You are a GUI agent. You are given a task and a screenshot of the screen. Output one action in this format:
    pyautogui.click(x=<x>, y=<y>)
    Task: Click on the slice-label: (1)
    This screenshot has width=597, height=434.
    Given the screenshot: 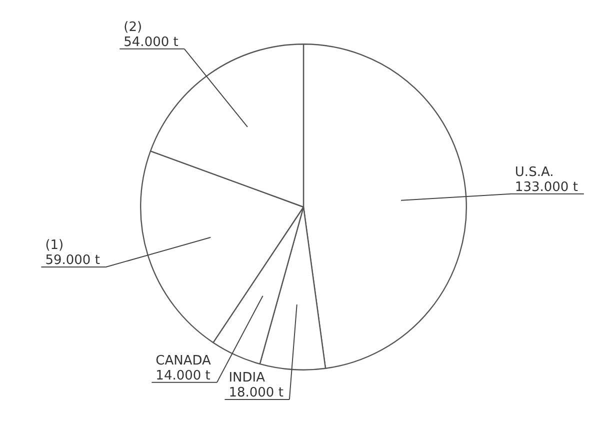 What is the action you would take?
    pyautogui.click(x=54, y=246)
    